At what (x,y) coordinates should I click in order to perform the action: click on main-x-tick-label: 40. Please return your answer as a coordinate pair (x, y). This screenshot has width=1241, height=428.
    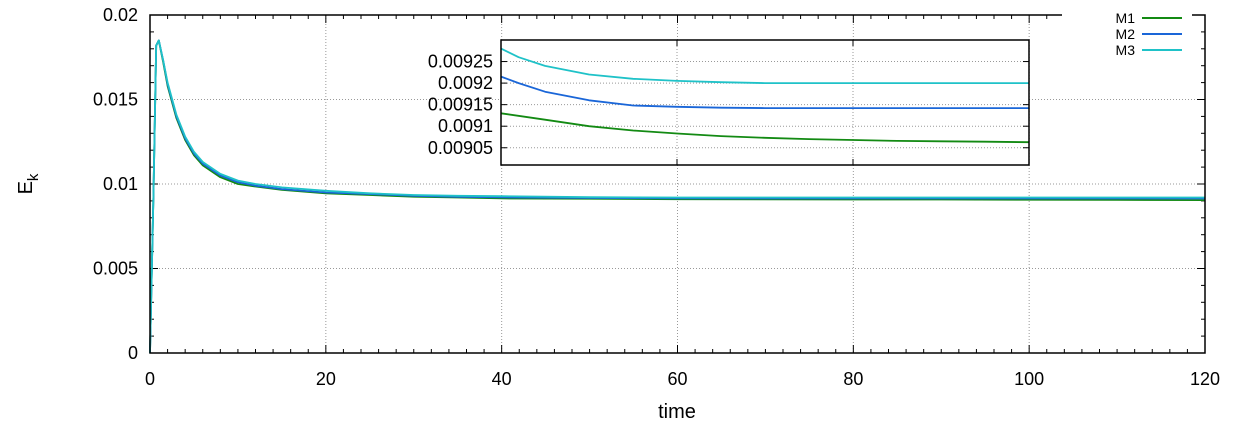
    Looking at the image, I should click on (502, 379).